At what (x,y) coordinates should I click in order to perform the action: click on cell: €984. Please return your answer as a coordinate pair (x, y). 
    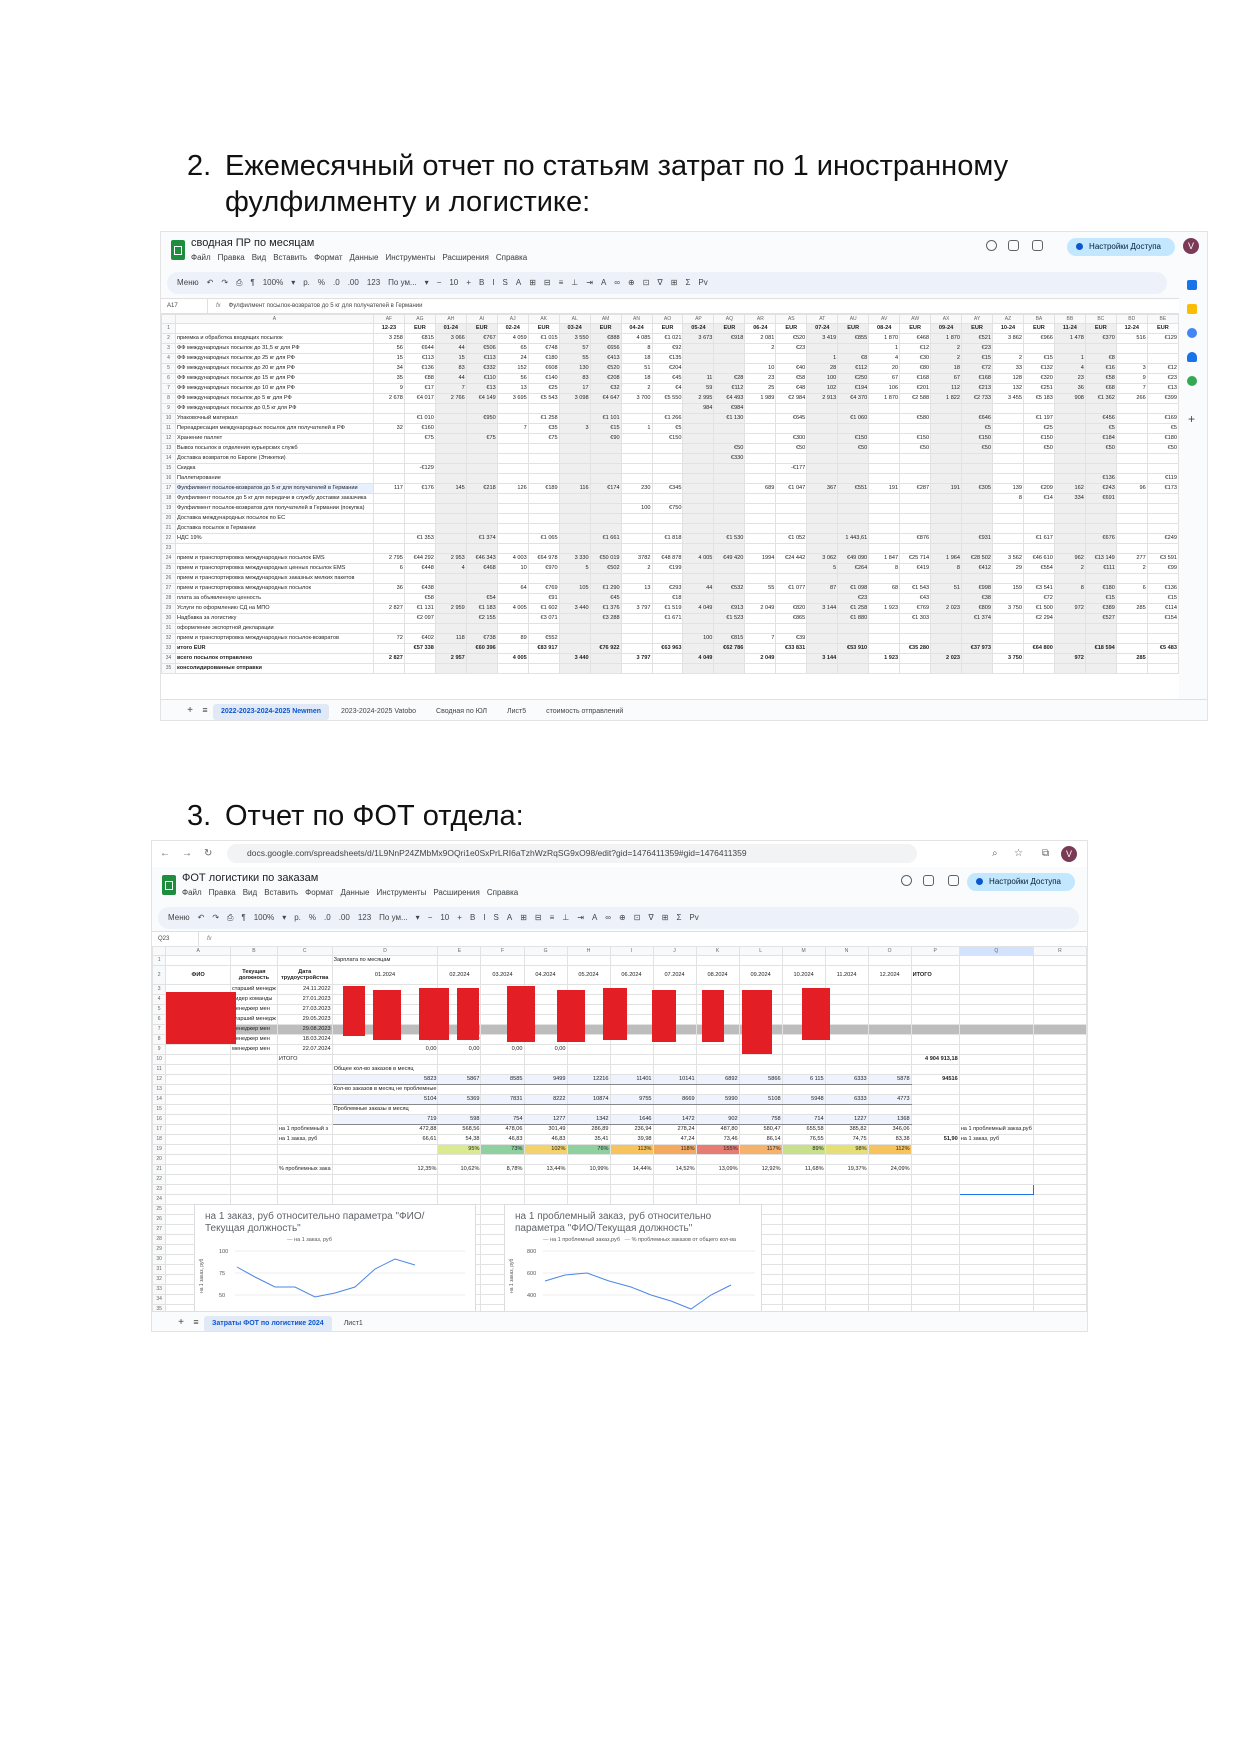
    Looking at the image, I should click on (729, 408).